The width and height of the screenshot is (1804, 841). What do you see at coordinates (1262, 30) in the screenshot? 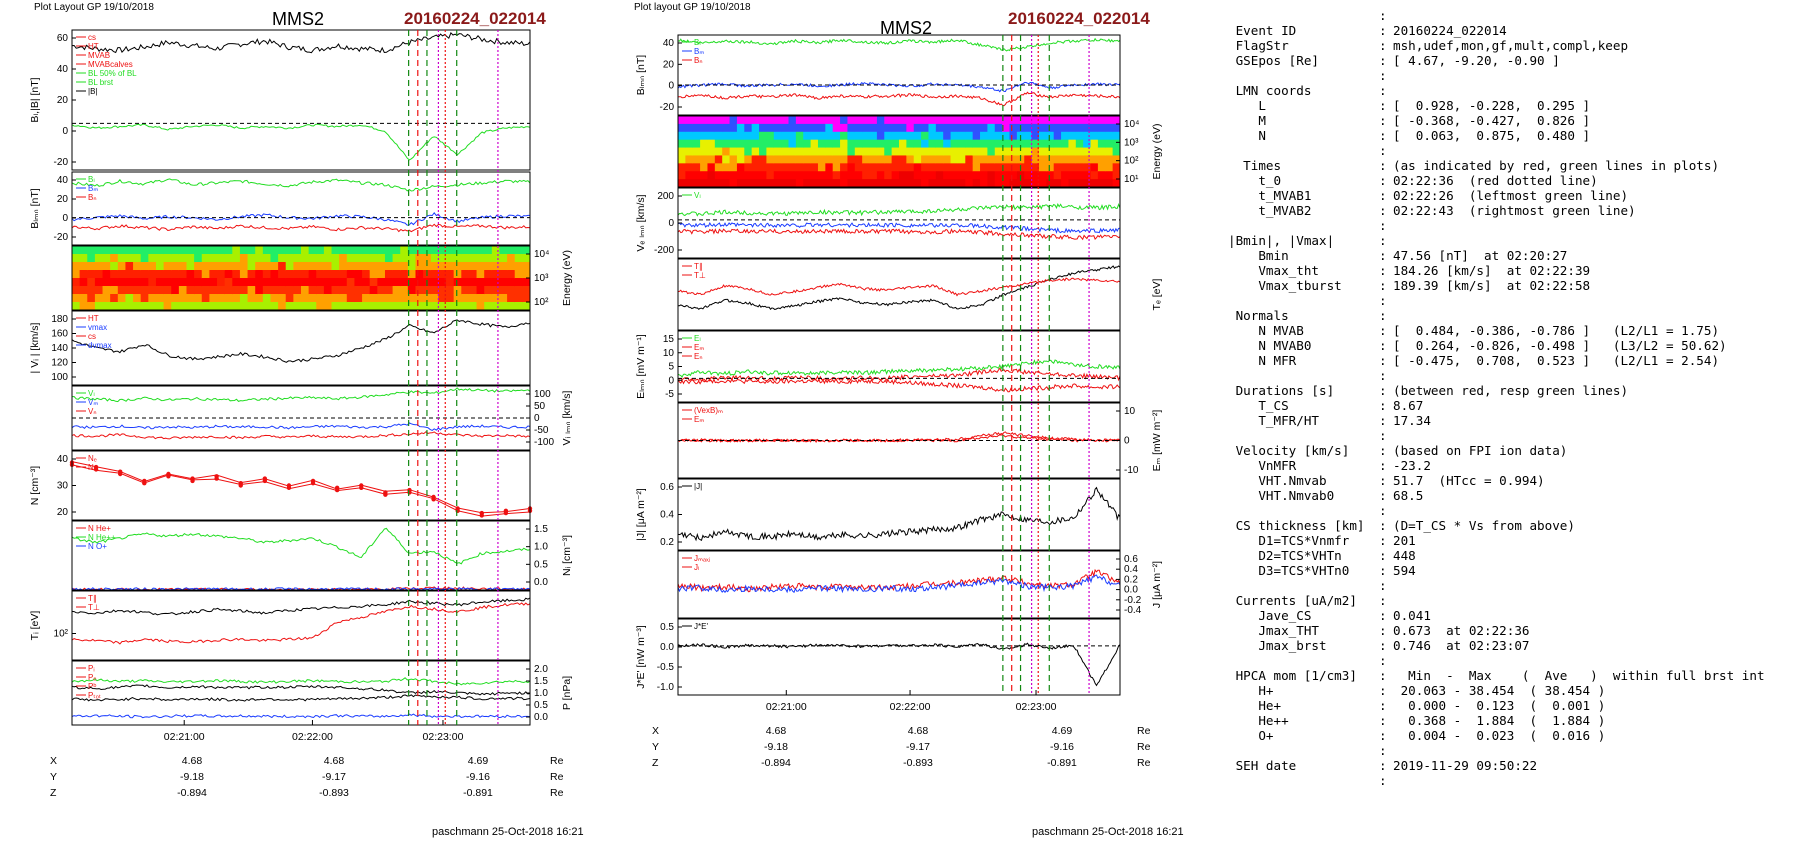
I see `info-key: Event ID` at bounding box center [1262, 30].